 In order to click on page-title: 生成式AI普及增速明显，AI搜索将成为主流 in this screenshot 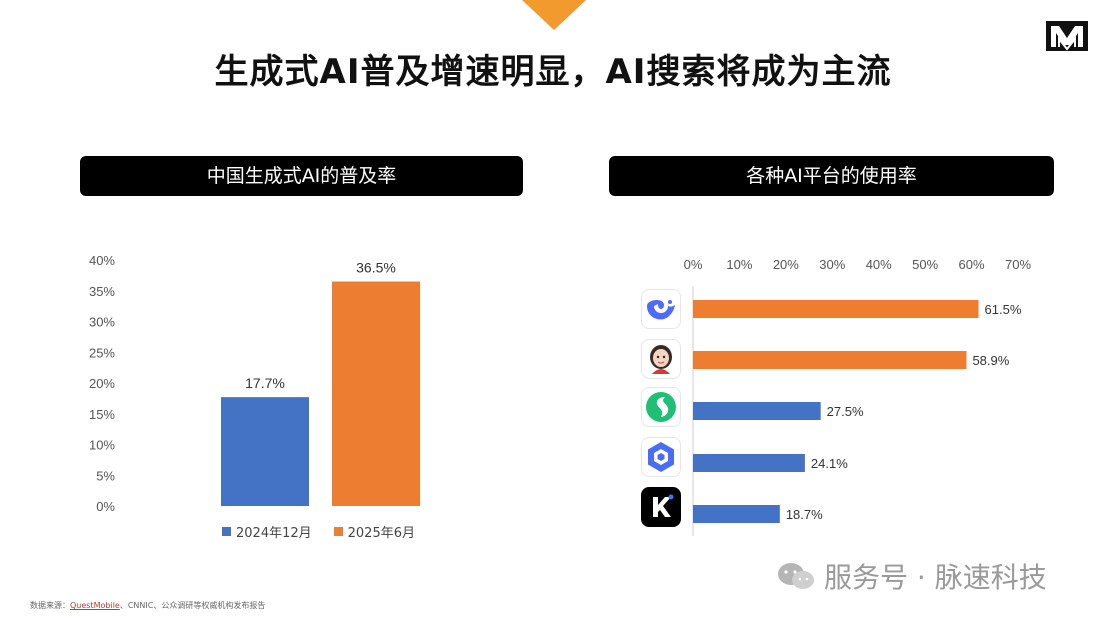, I will do `click(553, 72)`.